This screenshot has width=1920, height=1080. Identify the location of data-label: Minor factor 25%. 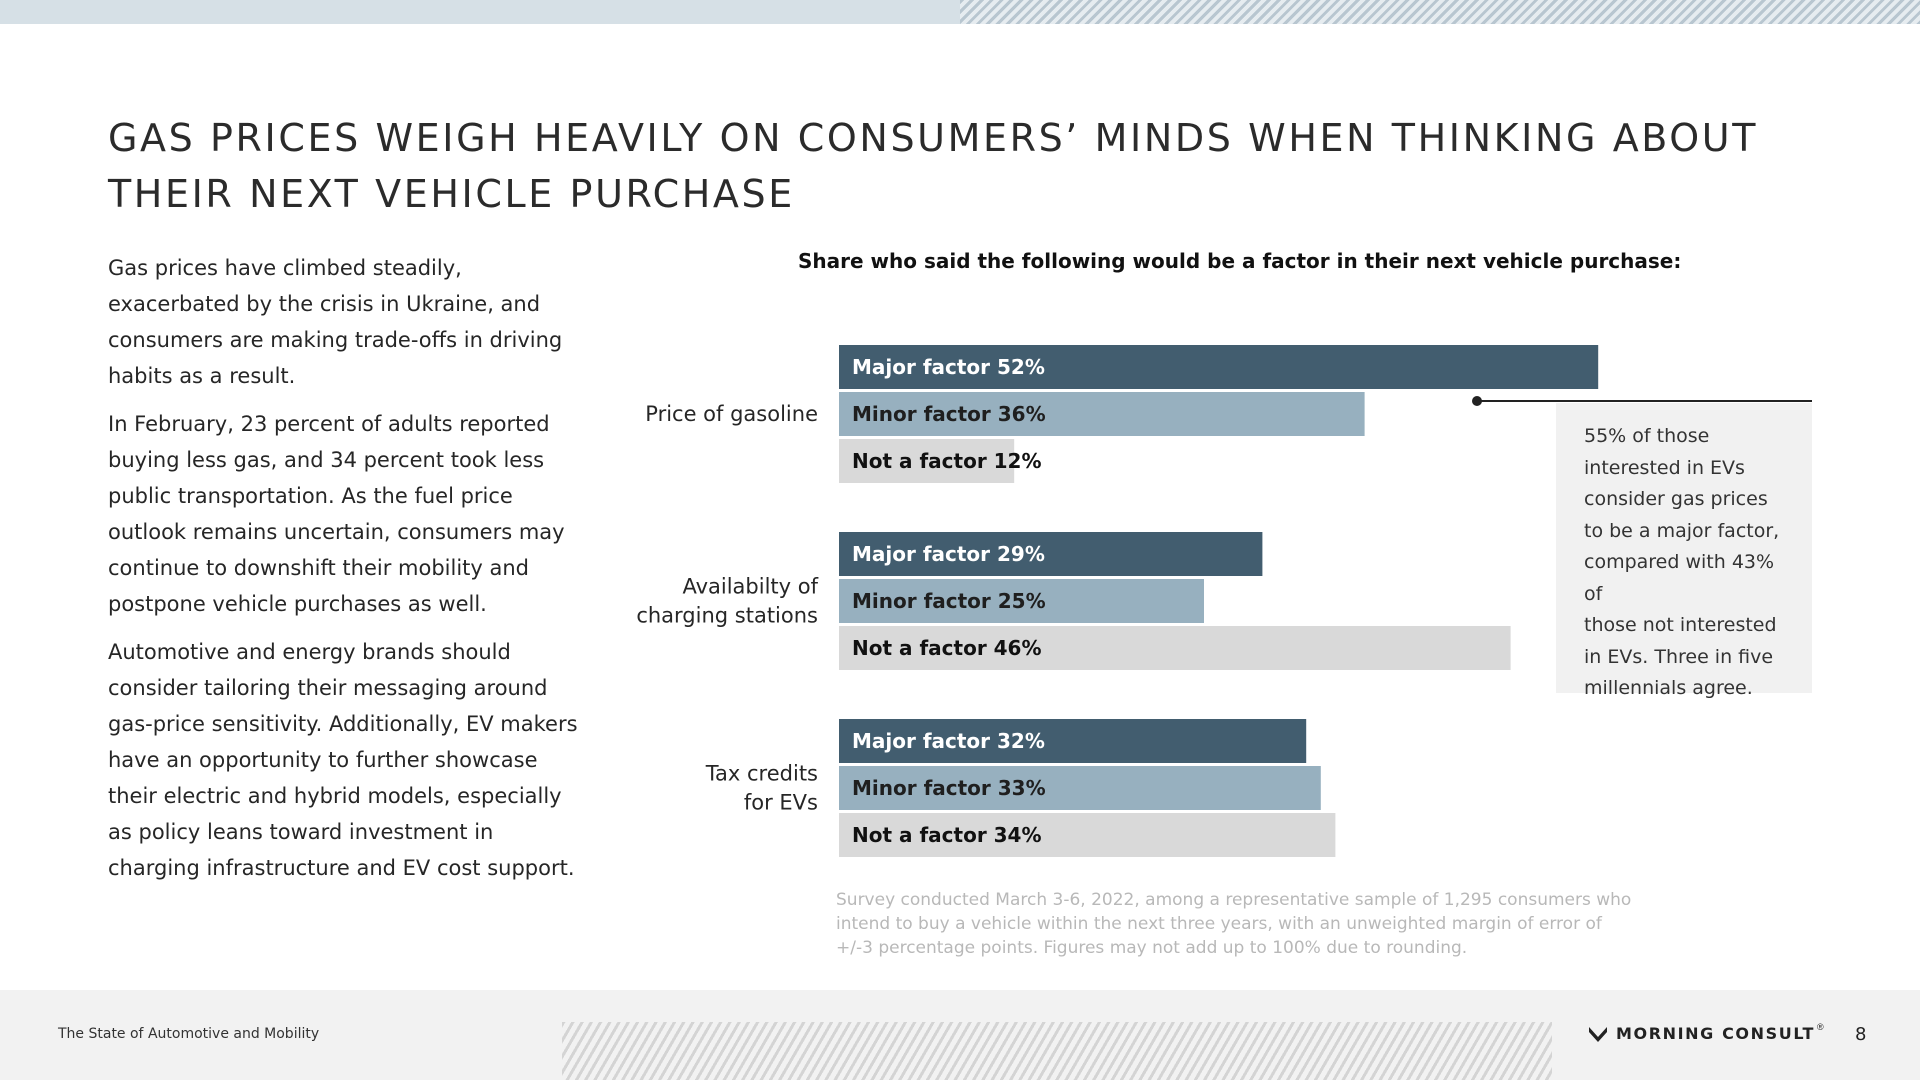
(949, 601).